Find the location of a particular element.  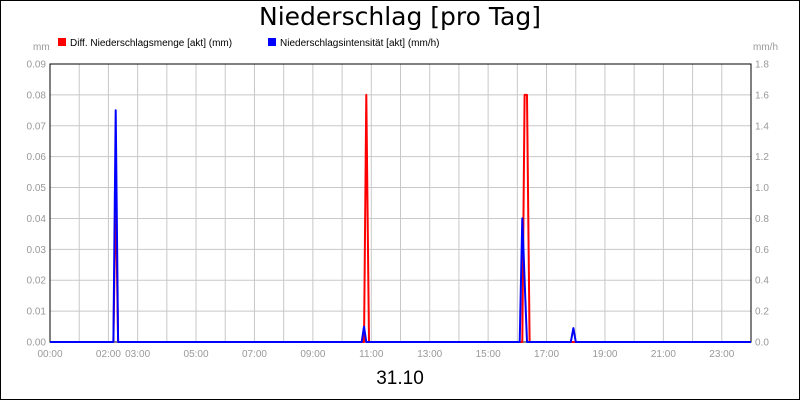

y-left-tick-label: 0.00 is located at coordinates (37, 343).